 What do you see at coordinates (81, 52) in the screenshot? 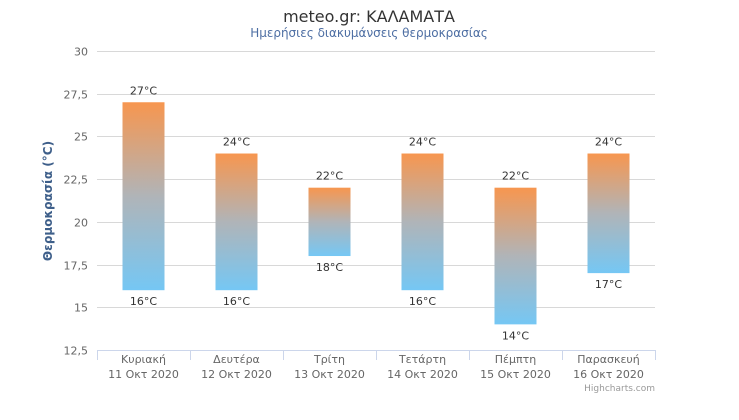
I see `y-tick-label: 30` at bounding box center [81, 52].